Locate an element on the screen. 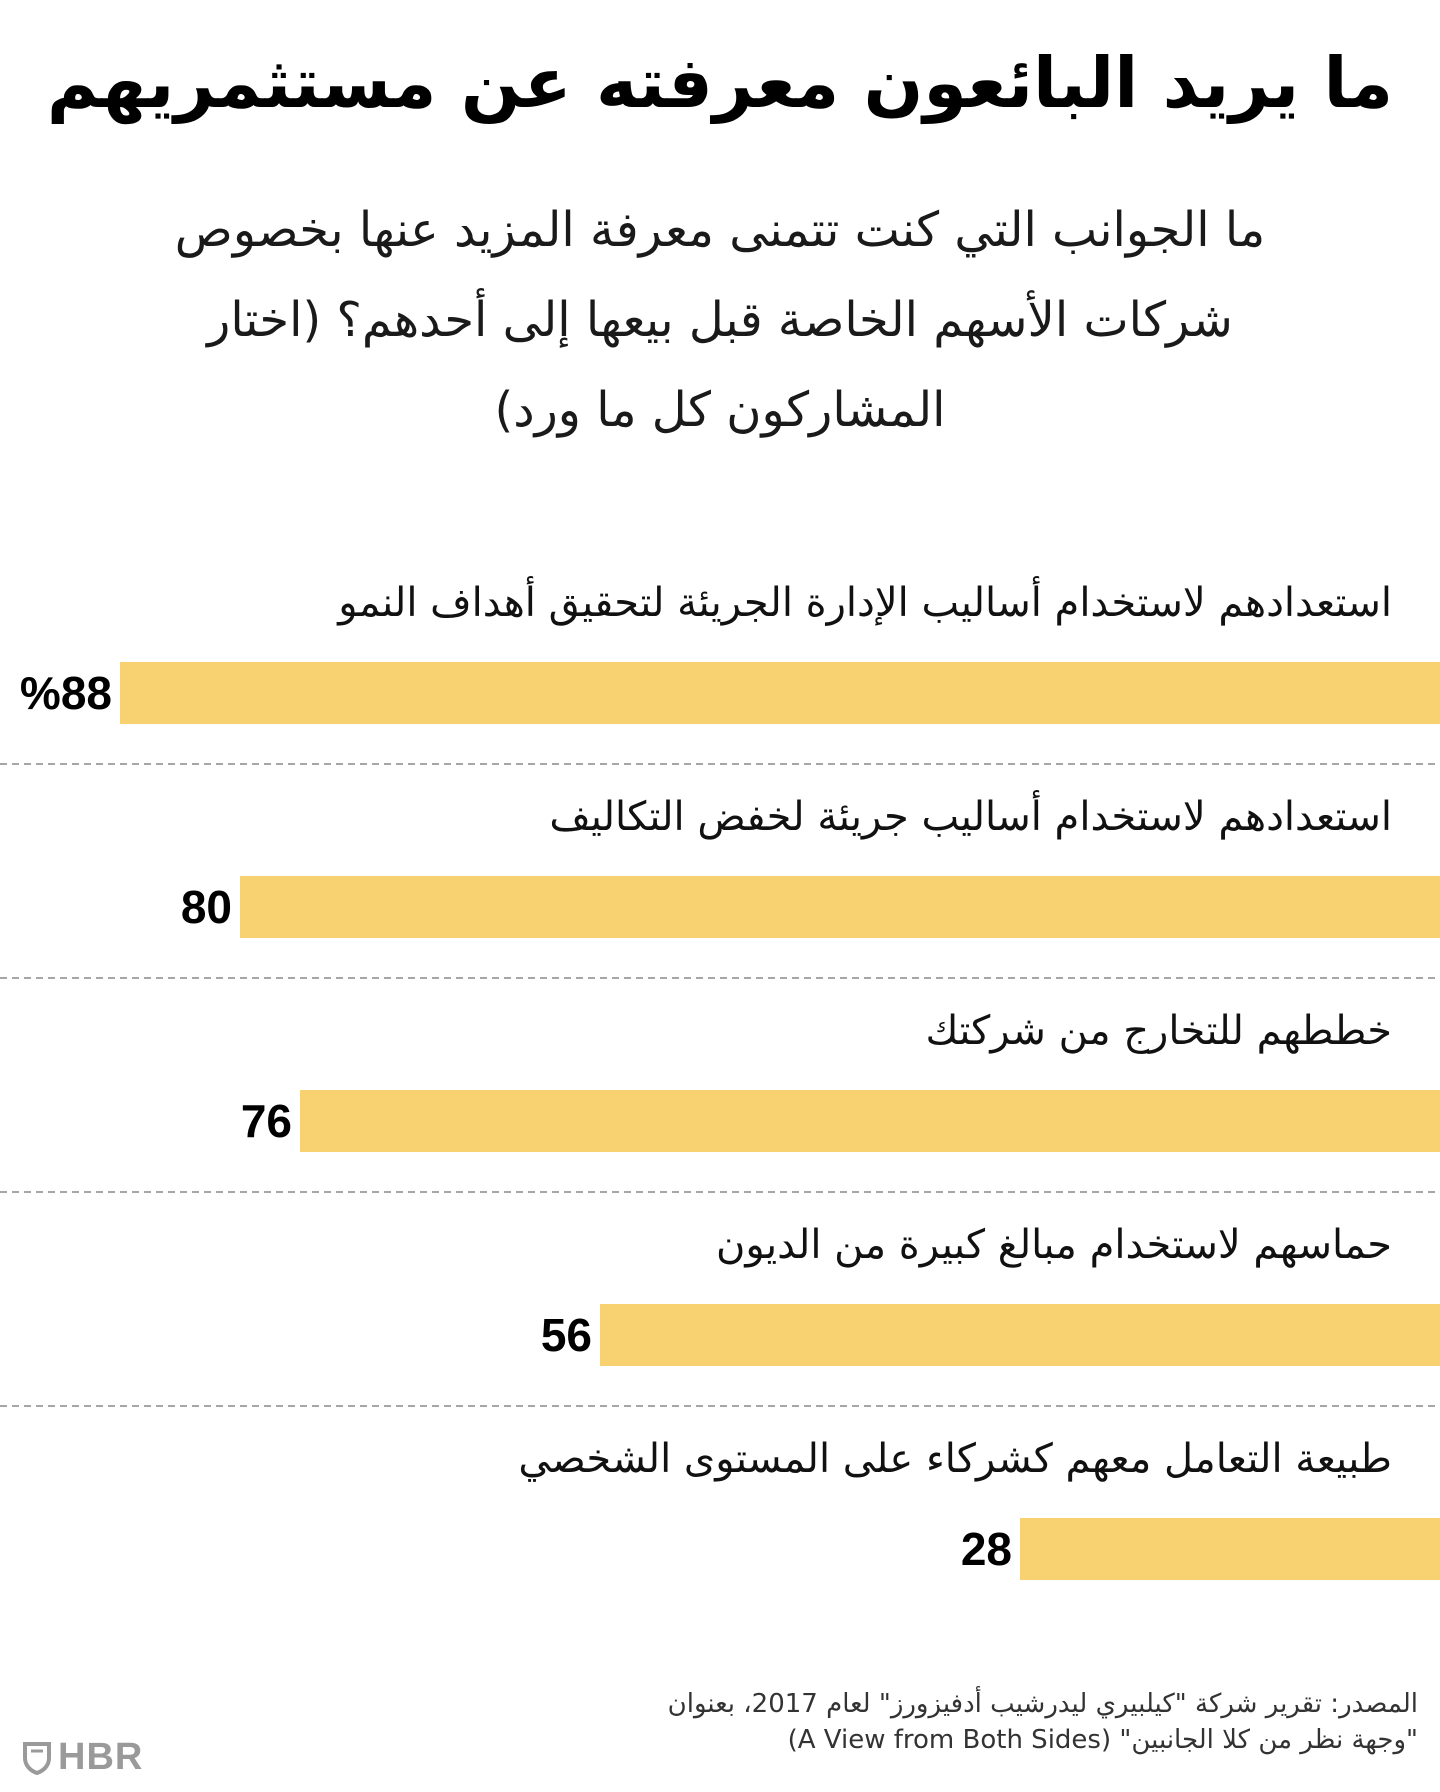  category-label: حماسهم لاستخدام مبالغ كبيرة من الديون is located at coordinates (1054, 1245).